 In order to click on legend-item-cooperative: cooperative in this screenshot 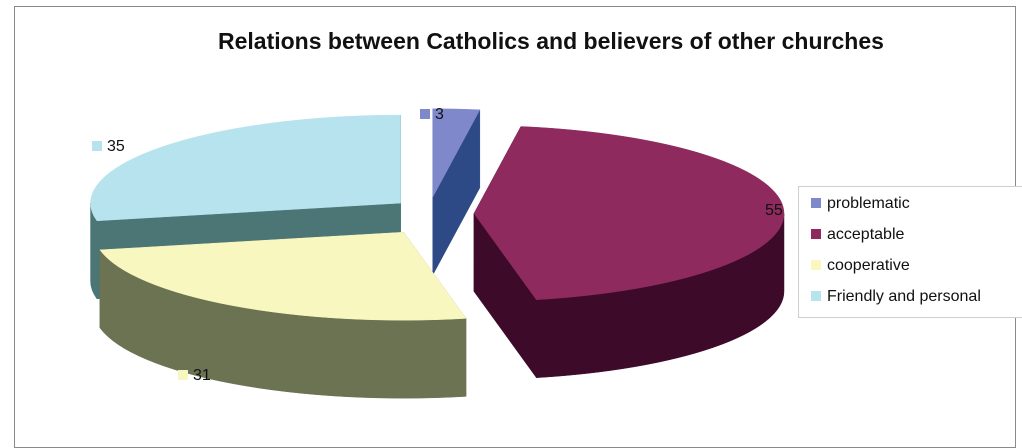, I will do `click(860, 266)`.